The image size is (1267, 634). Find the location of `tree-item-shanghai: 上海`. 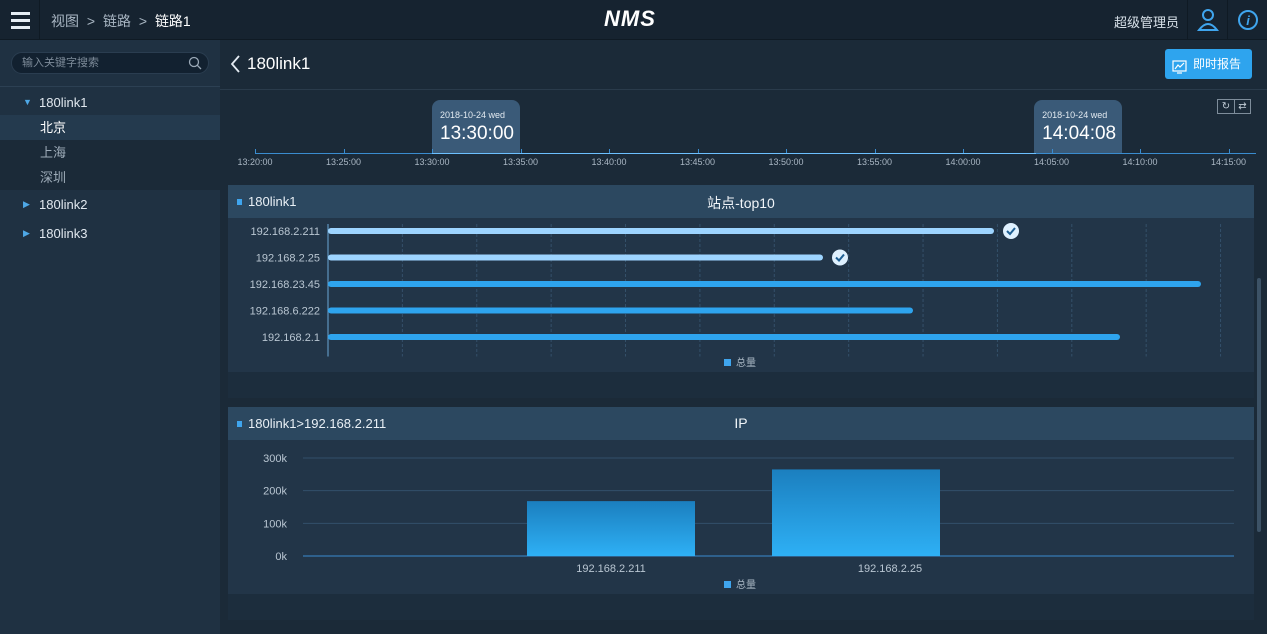

tree-item-shanghai: 上海 is located at coordinates (110, 152).